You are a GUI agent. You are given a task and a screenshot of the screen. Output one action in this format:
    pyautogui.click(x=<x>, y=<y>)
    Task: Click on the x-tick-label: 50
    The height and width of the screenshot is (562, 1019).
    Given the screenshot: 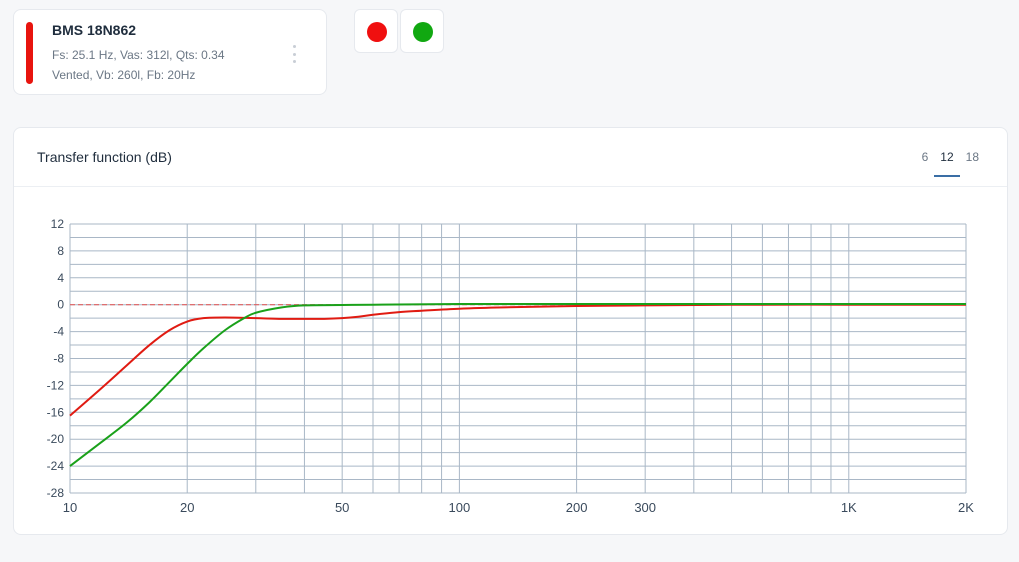 What is the action you would take?
    pyautogui.click(x=342, y=507)
    